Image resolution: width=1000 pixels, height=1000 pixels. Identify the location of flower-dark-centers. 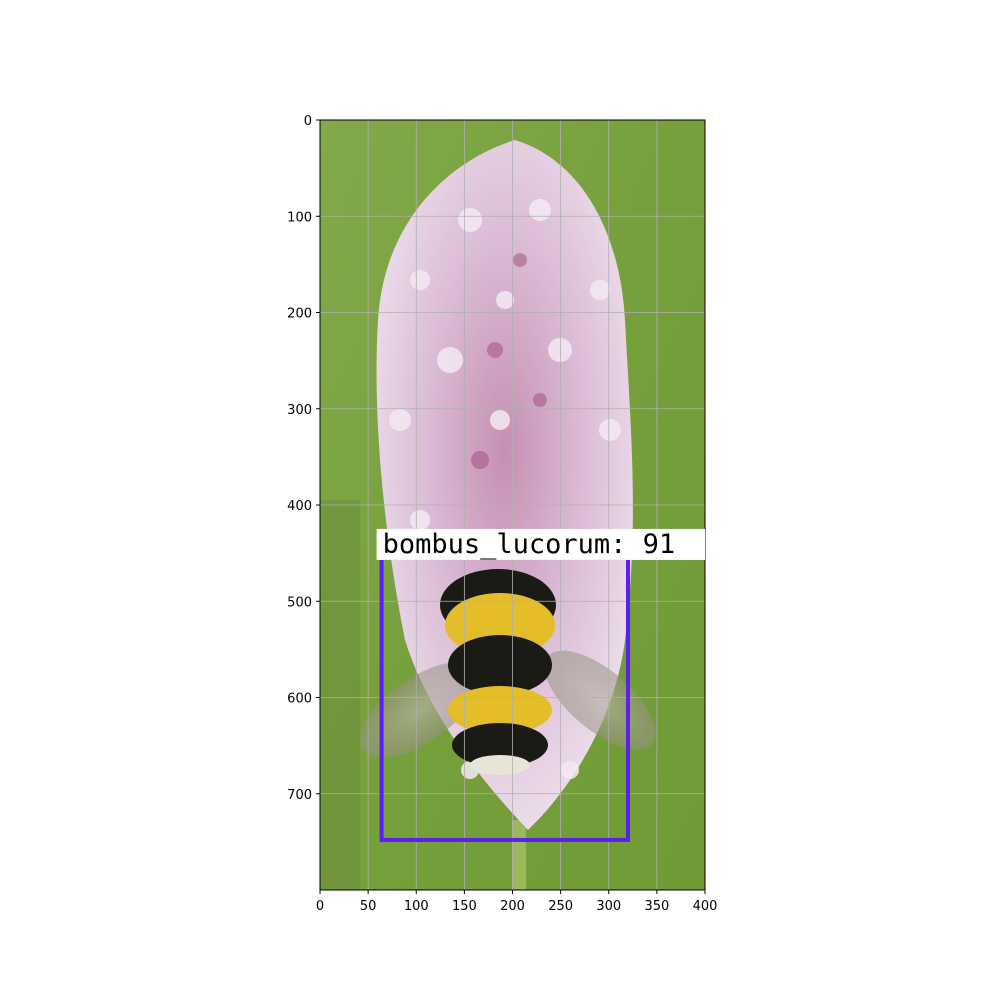
(509, 361).